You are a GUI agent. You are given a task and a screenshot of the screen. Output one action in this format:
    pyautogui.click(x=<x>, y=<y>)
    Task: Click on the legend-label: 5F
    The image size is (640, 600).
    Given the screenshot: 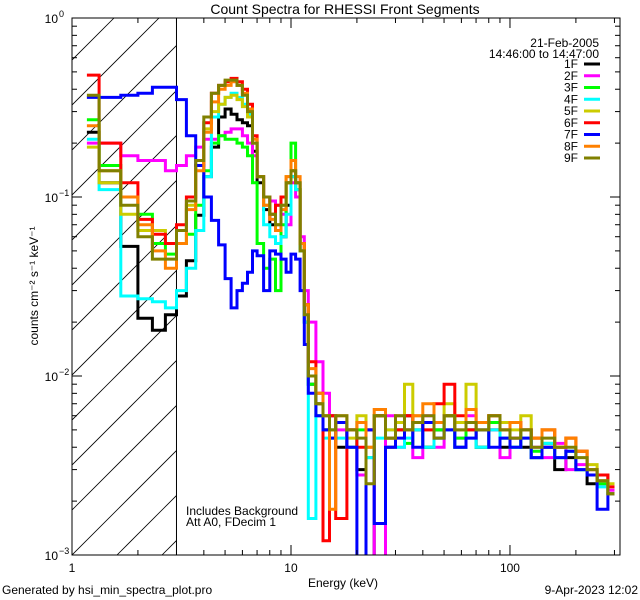 What is the action you would take?
    pyautogui.click(x=571, y=111)
    